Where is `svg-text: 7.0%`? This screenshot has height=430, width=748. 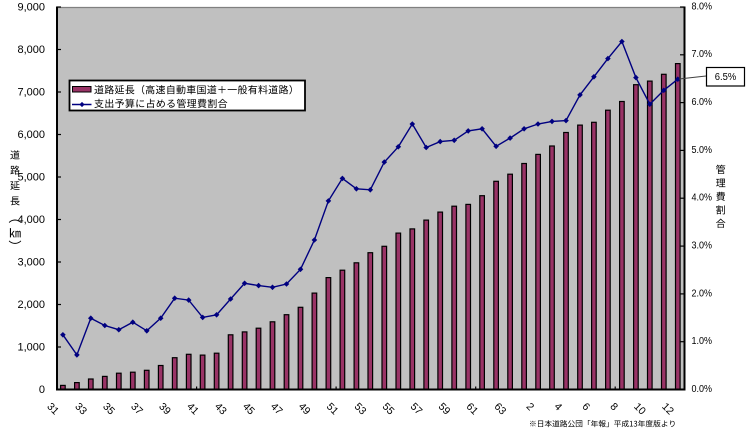
svg-text: 7.0% is located at coordinates (702, 54).